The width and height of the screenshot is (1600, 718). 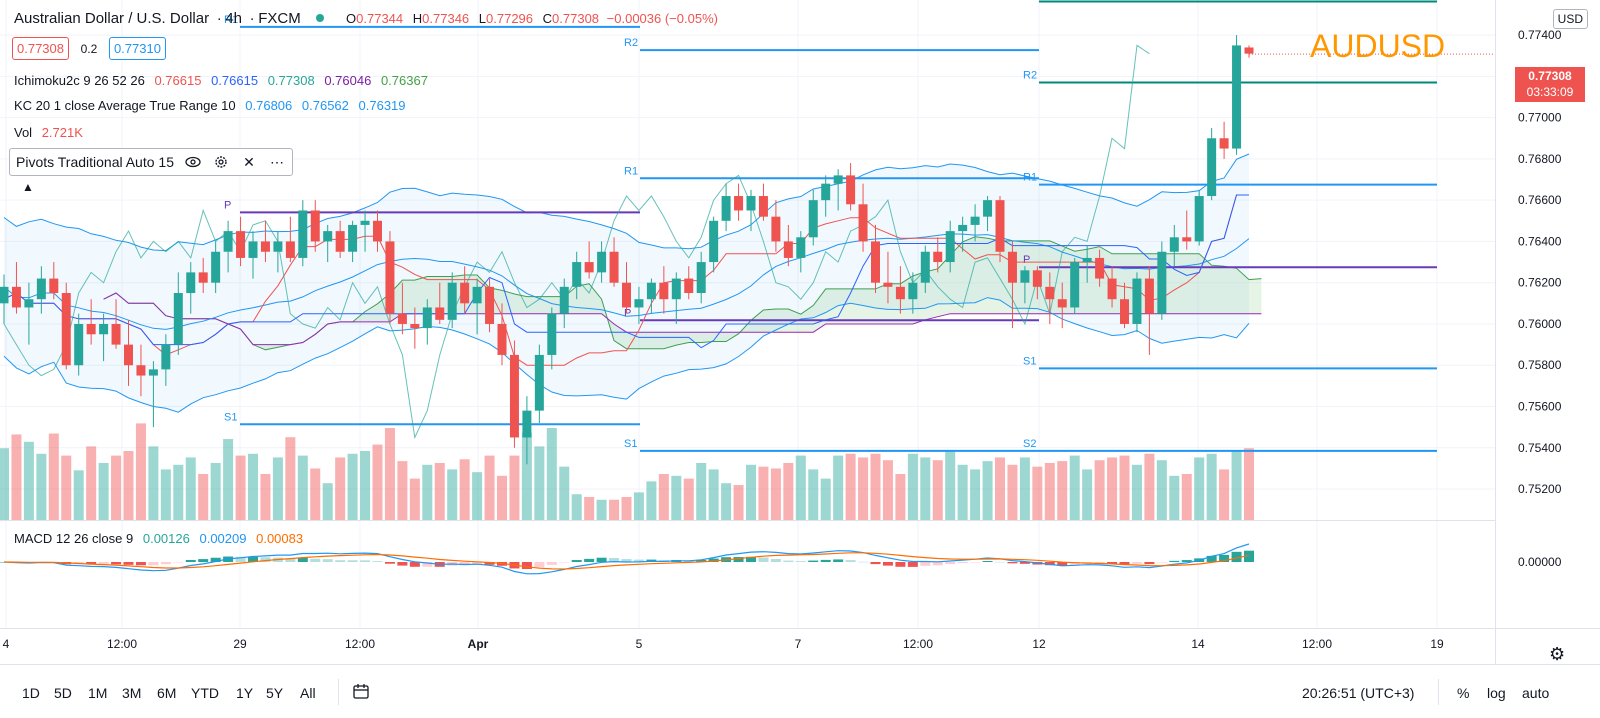 What do you see at coordinates (274, 693) in the screenshot?
I see `range-5y-button: 5Y` at bounding box center [274, 693].